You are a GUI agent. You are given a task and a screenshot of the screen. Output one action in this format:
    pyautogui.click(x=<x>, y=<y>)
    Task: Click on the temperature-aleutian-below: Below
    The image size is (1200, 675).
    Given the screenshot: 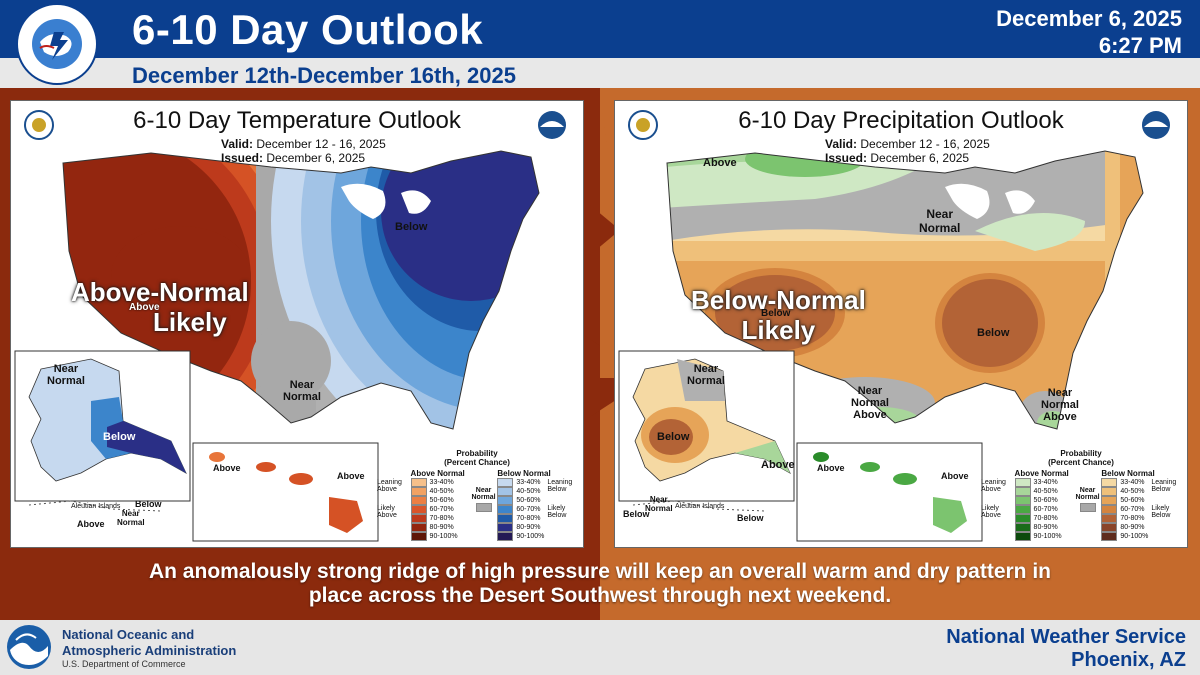 What is the action you would take?
    pyautogui.click(x=148, y=504)
    